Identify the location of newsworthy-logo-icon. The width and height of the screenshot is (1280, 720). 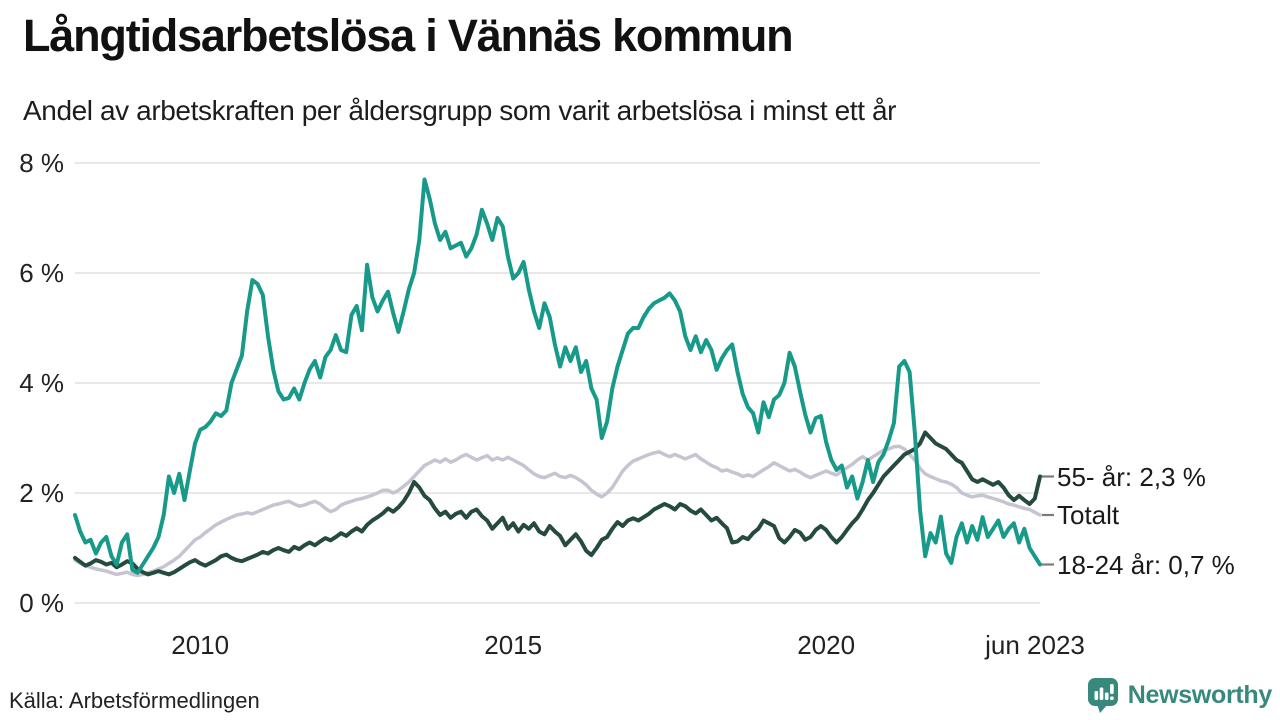
(1103, 695).